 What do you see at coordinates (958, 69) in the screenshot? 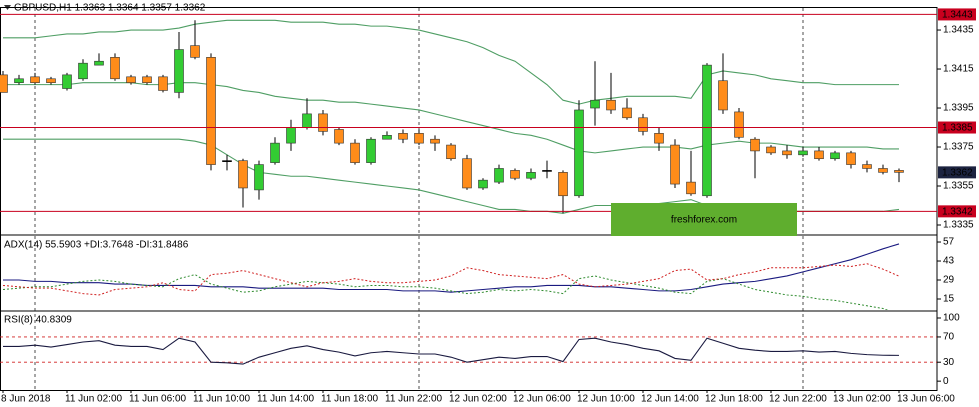
I see `y-tick-label: 1.3415` at bounding box center [958, 69].